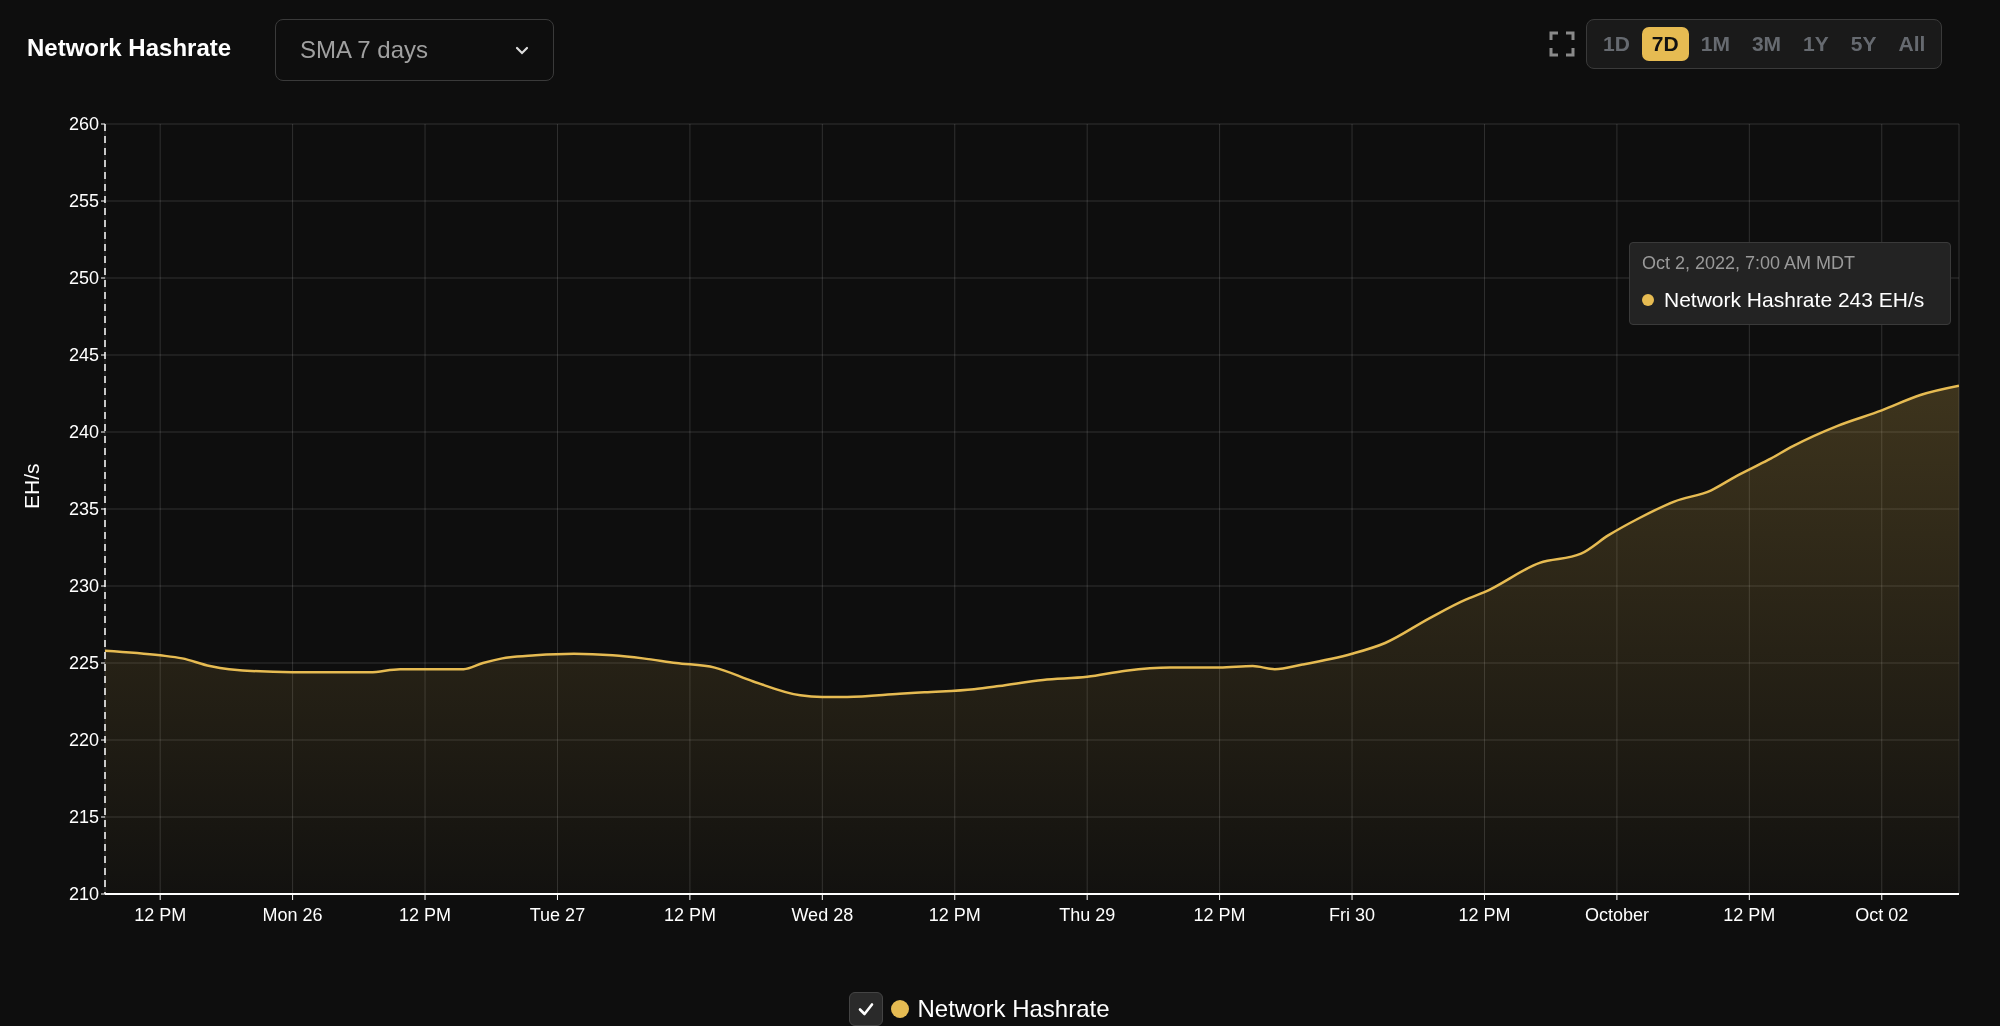 The width and height of the screenshot is (2000, 1026). What do you see at coordinates (1816, 44) in the screenshot?
I see `text: 1Y` at bounding box center [1816, 44].